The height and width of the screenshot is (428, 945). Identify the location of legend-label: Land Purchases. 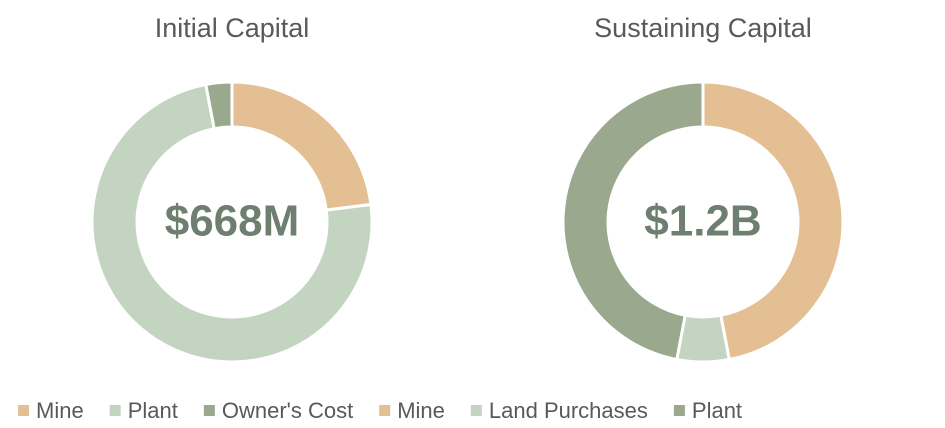
(568, 410).